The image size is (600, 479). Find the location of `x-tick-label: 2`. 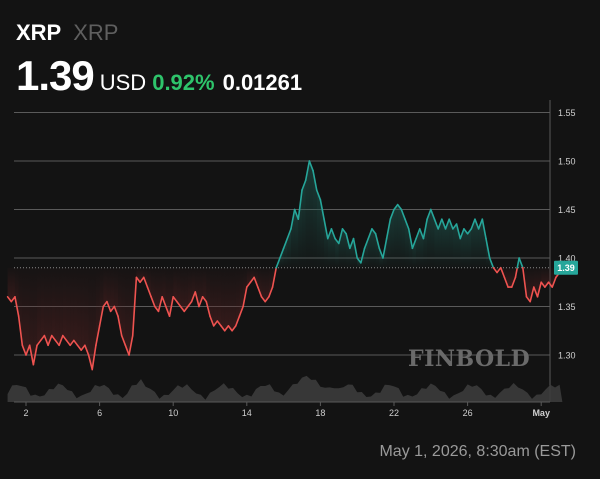

x-tick-label: 2 is located at coordinates (25, 413).